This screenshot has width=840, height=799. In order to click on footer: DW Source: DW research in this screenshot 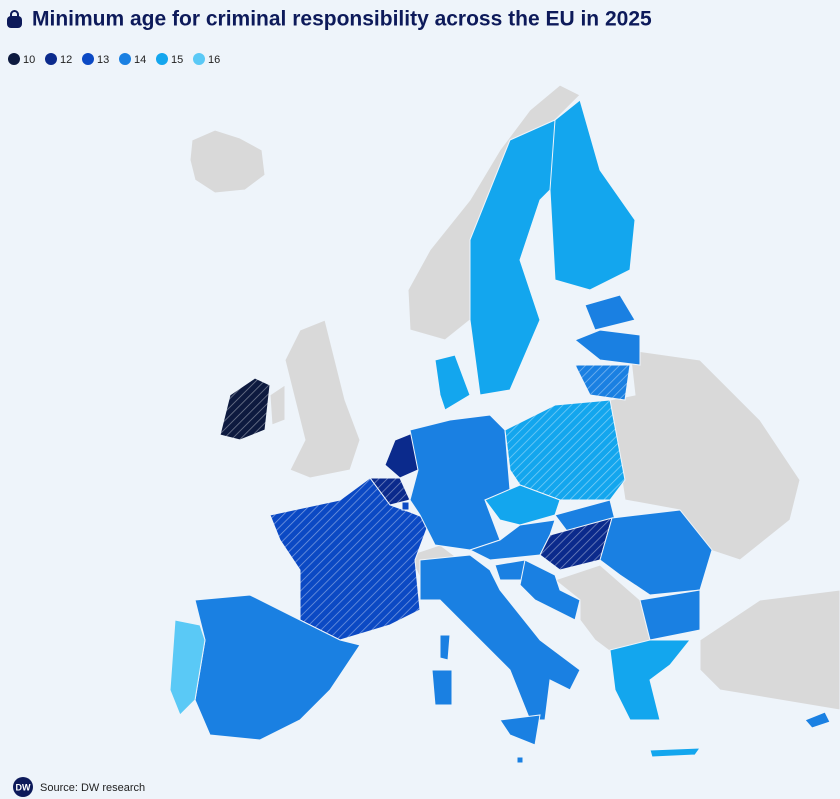, I will do `click(79, 787)`.